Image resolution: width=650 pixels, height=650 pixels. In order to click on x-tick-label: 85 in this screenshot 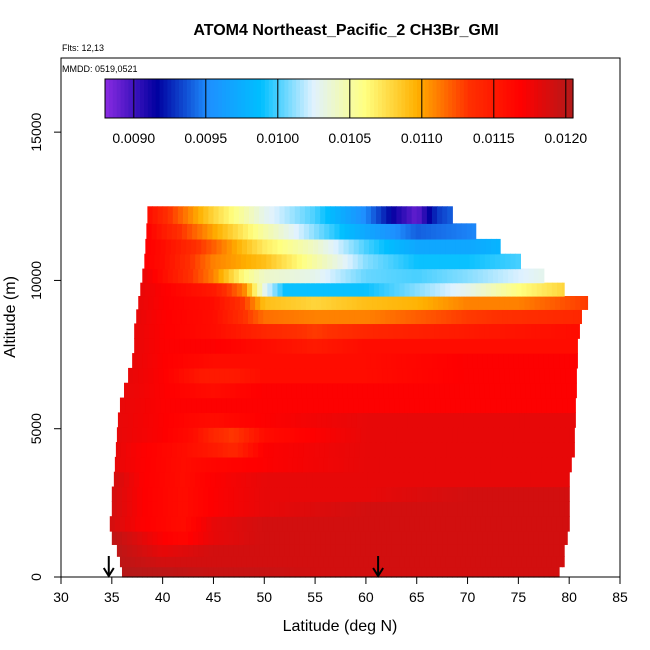, I will do `click(620, 597)`.